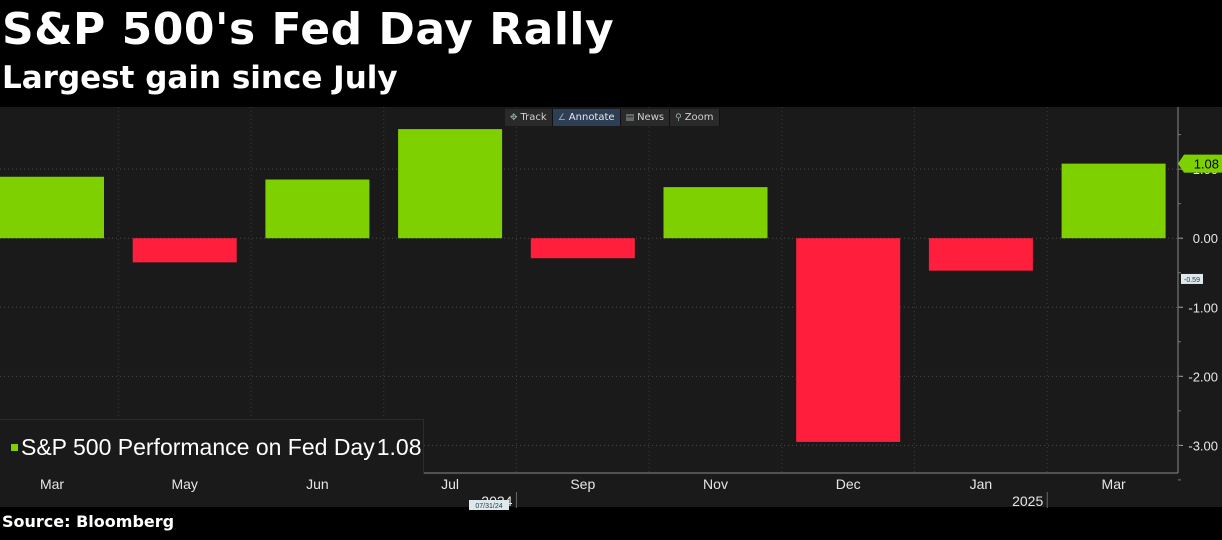 The image size is (1222, 540). I want to click on last-value-marker, so click(1200, 163).